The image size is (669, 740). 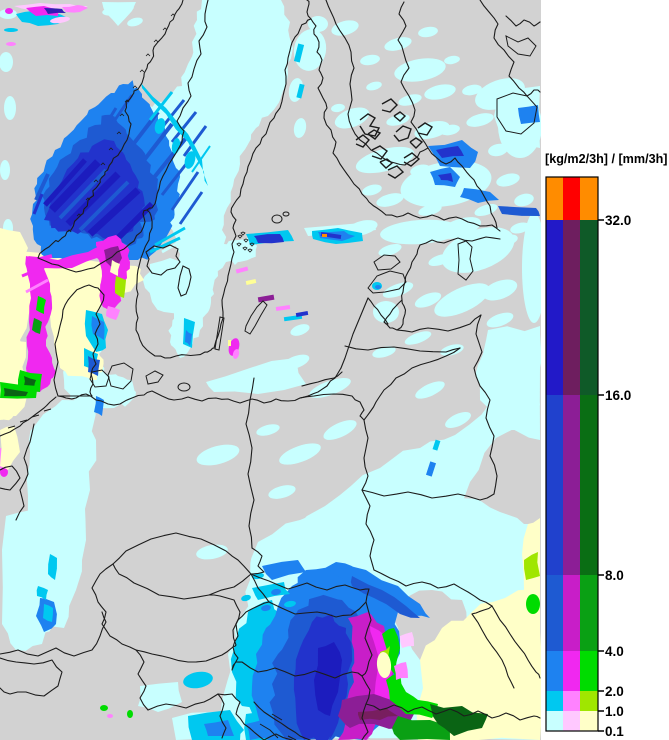 What do you see at coordinates (614, 575) in the screenshot?
I see `svg-text: 8.0` at bounding box center [614, 575].